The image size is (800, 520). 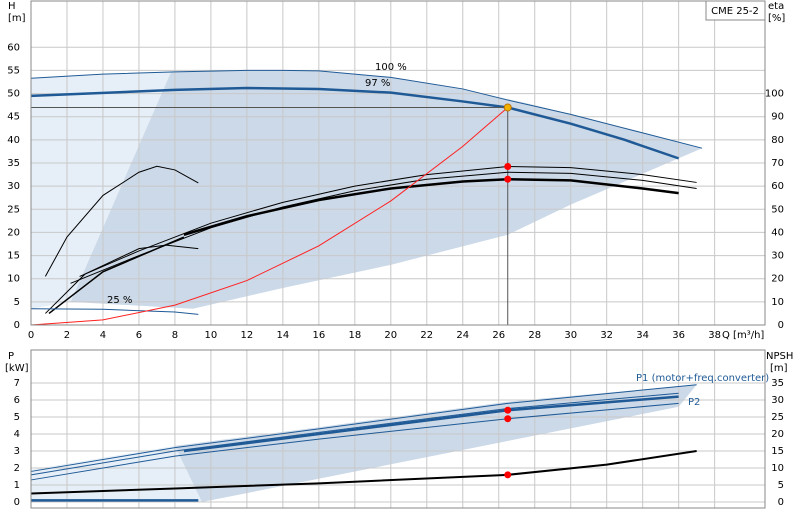 What do you see at coordinates (781, 485) in the screenshot?
I see `y2-tick-label: 5` at bounding box center [781, 485].